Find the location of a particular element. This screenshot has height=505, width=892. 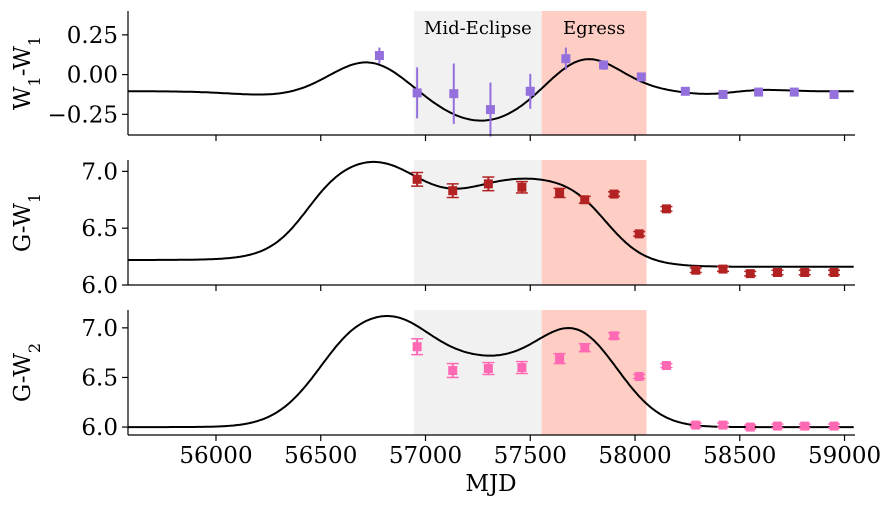

y-axis-label: W1-W1 is located at coordinates (27, 73).